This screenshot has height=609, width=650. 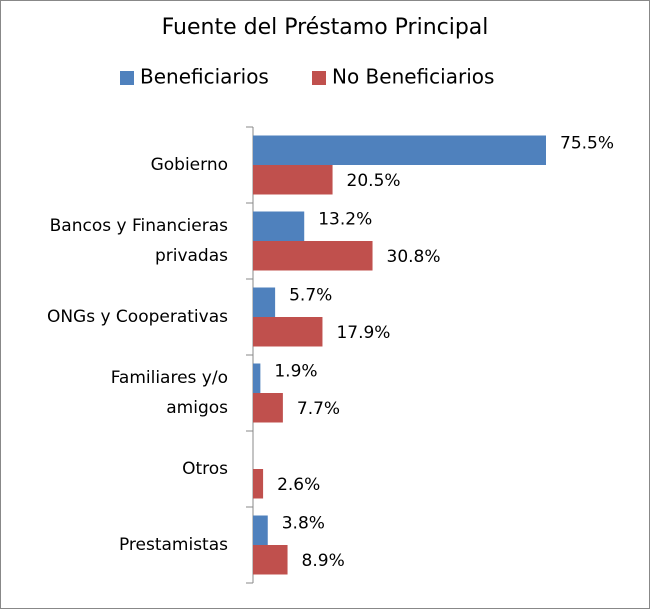 I want to click on data-label: 8.9%, so click(x=323, y=561).